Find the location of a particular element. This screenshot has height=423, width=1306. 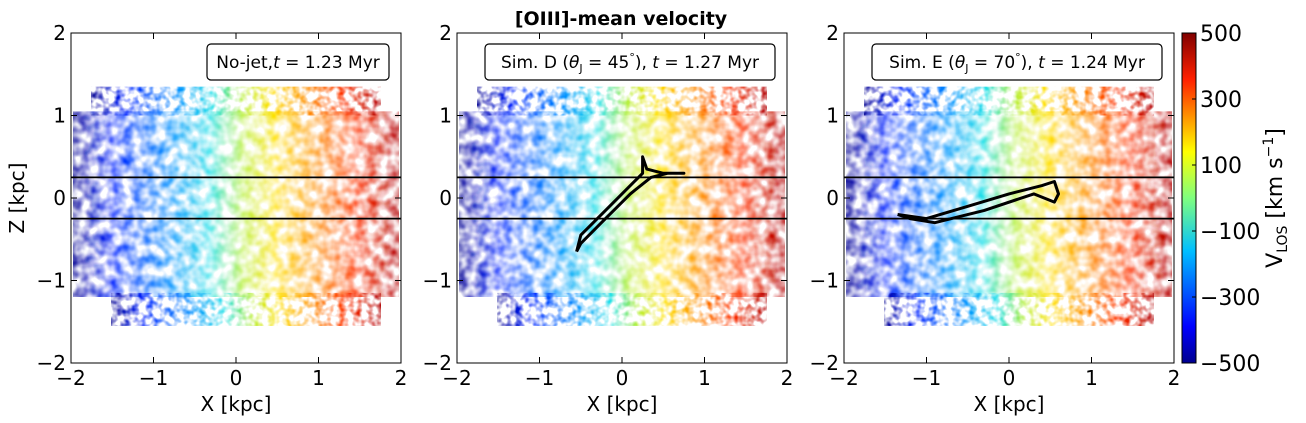

colorbar-gradient is located at coordinates (1189, 198).